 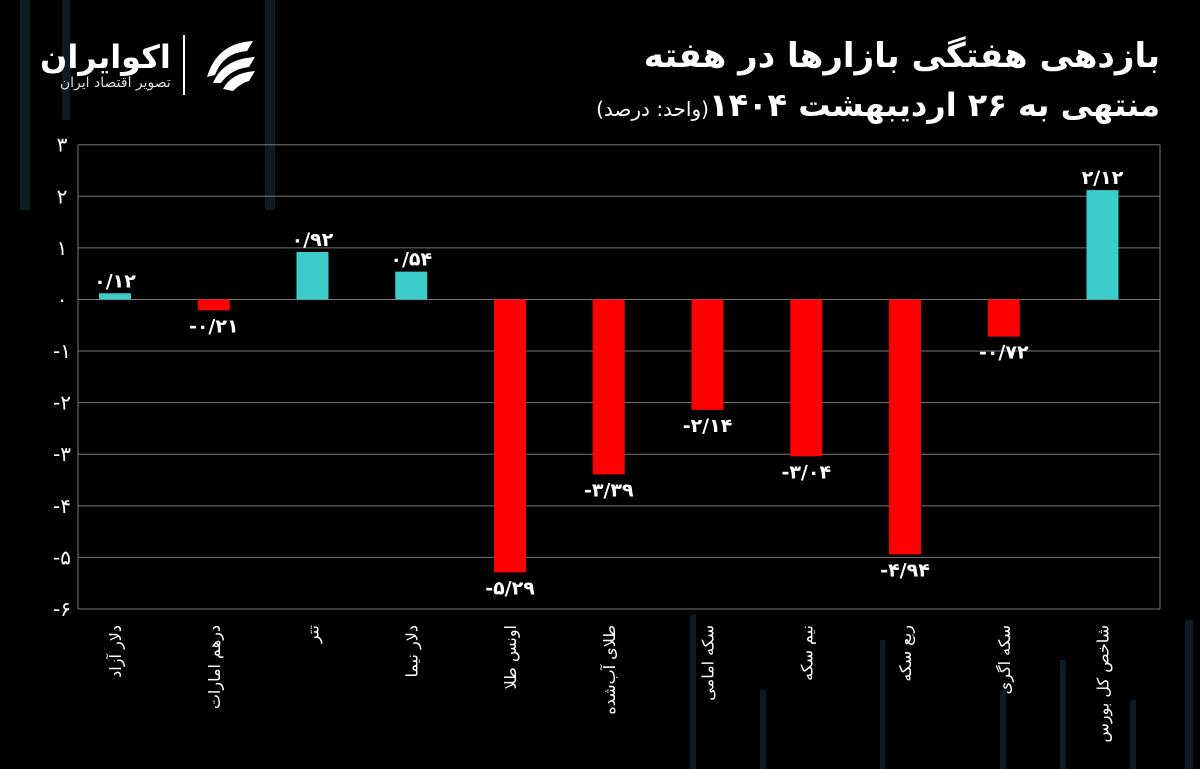 I want to click on logo-subtitle: تصویر اقتصاد ایران, so click(x=115, y=83).